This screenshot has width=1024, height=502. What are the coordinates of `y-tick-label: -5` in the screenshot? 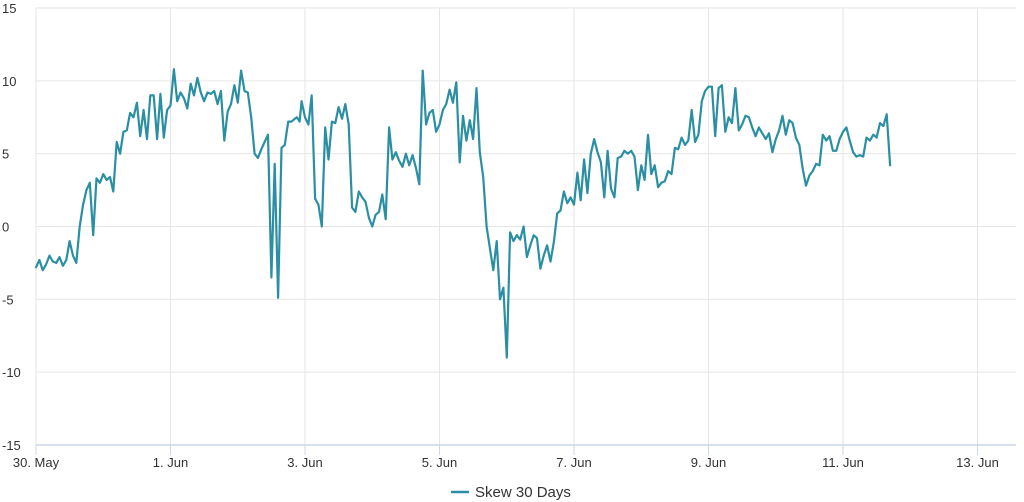 It's located at (8, 299).